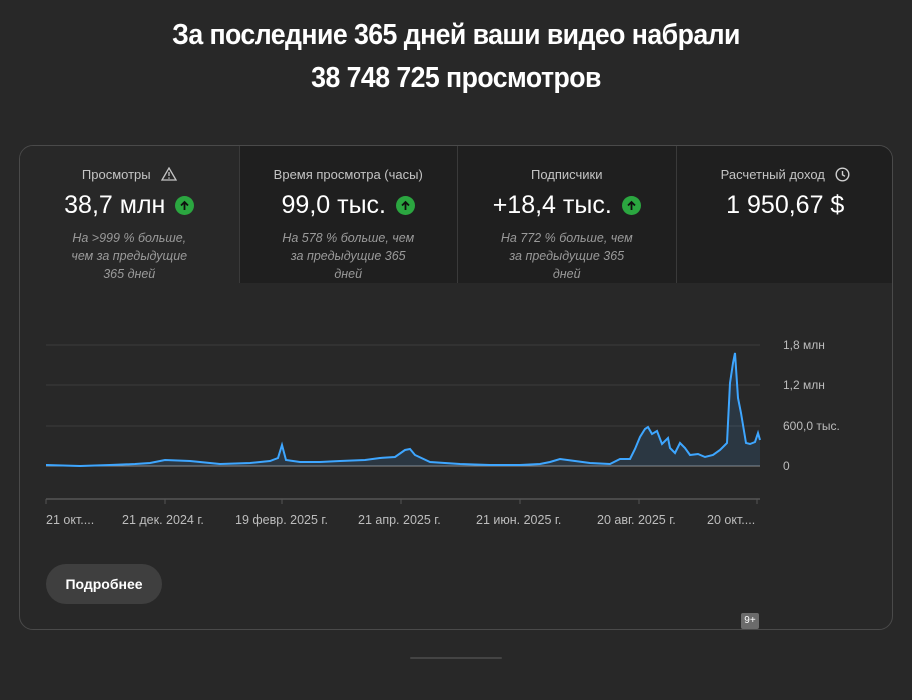 The height and width of the screenshot is (700, 912). I want to click on x-tick: 20 авг. 2025 г., so click(636, 520).